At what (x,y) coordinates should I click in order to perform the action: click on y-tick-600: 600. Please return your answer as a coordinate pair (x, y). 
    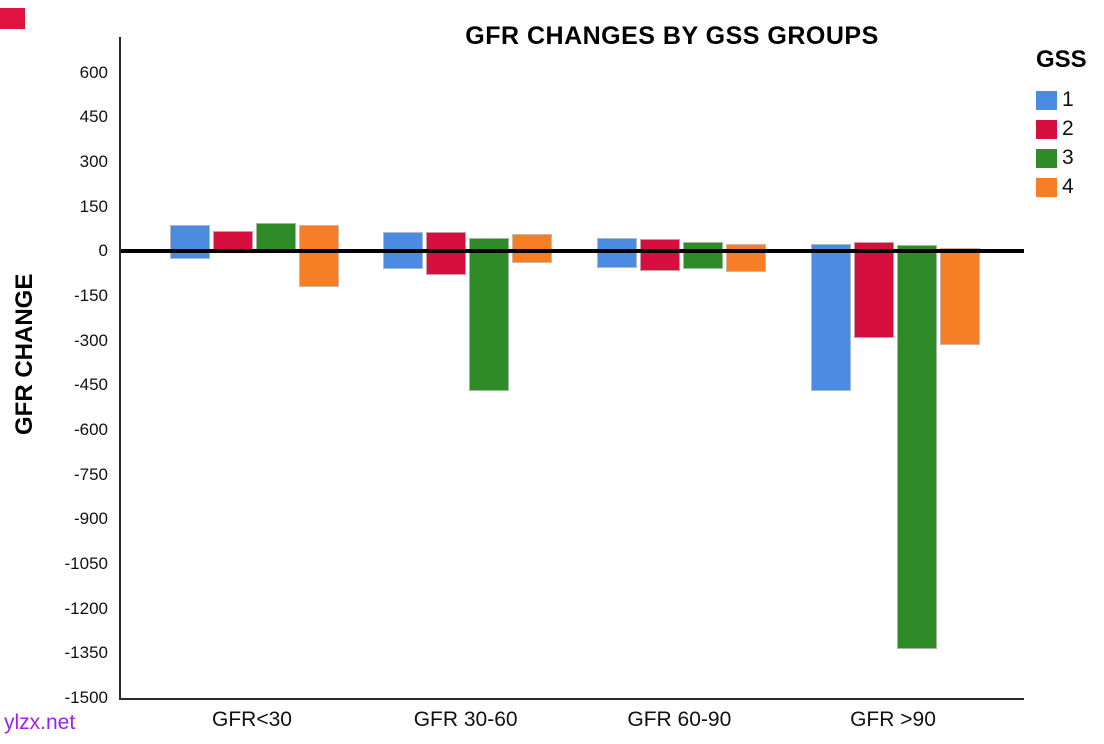
    Looking at the image, I should click on (93, 72).